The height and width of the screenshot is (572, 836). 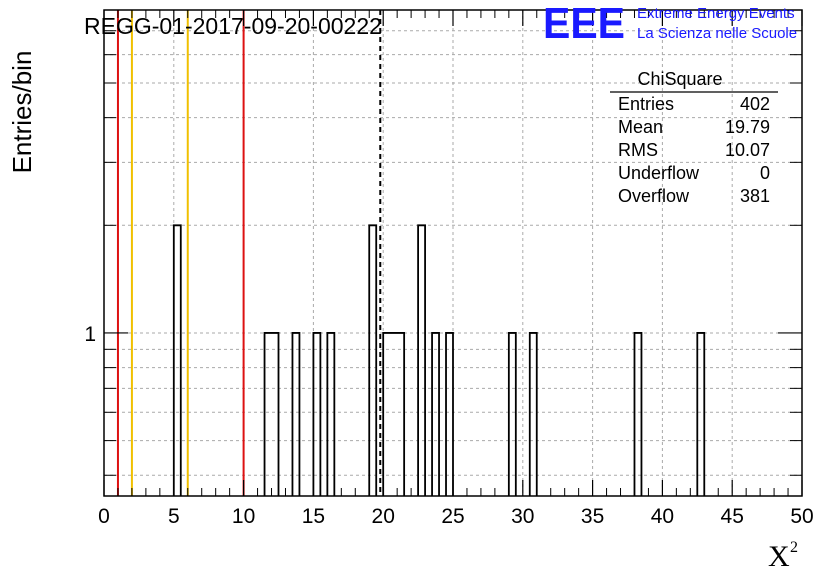 I want to click on x-tick-labels: 0 5 10 15 20 25 30 35 40 45 50, so click(x=456, y=516).